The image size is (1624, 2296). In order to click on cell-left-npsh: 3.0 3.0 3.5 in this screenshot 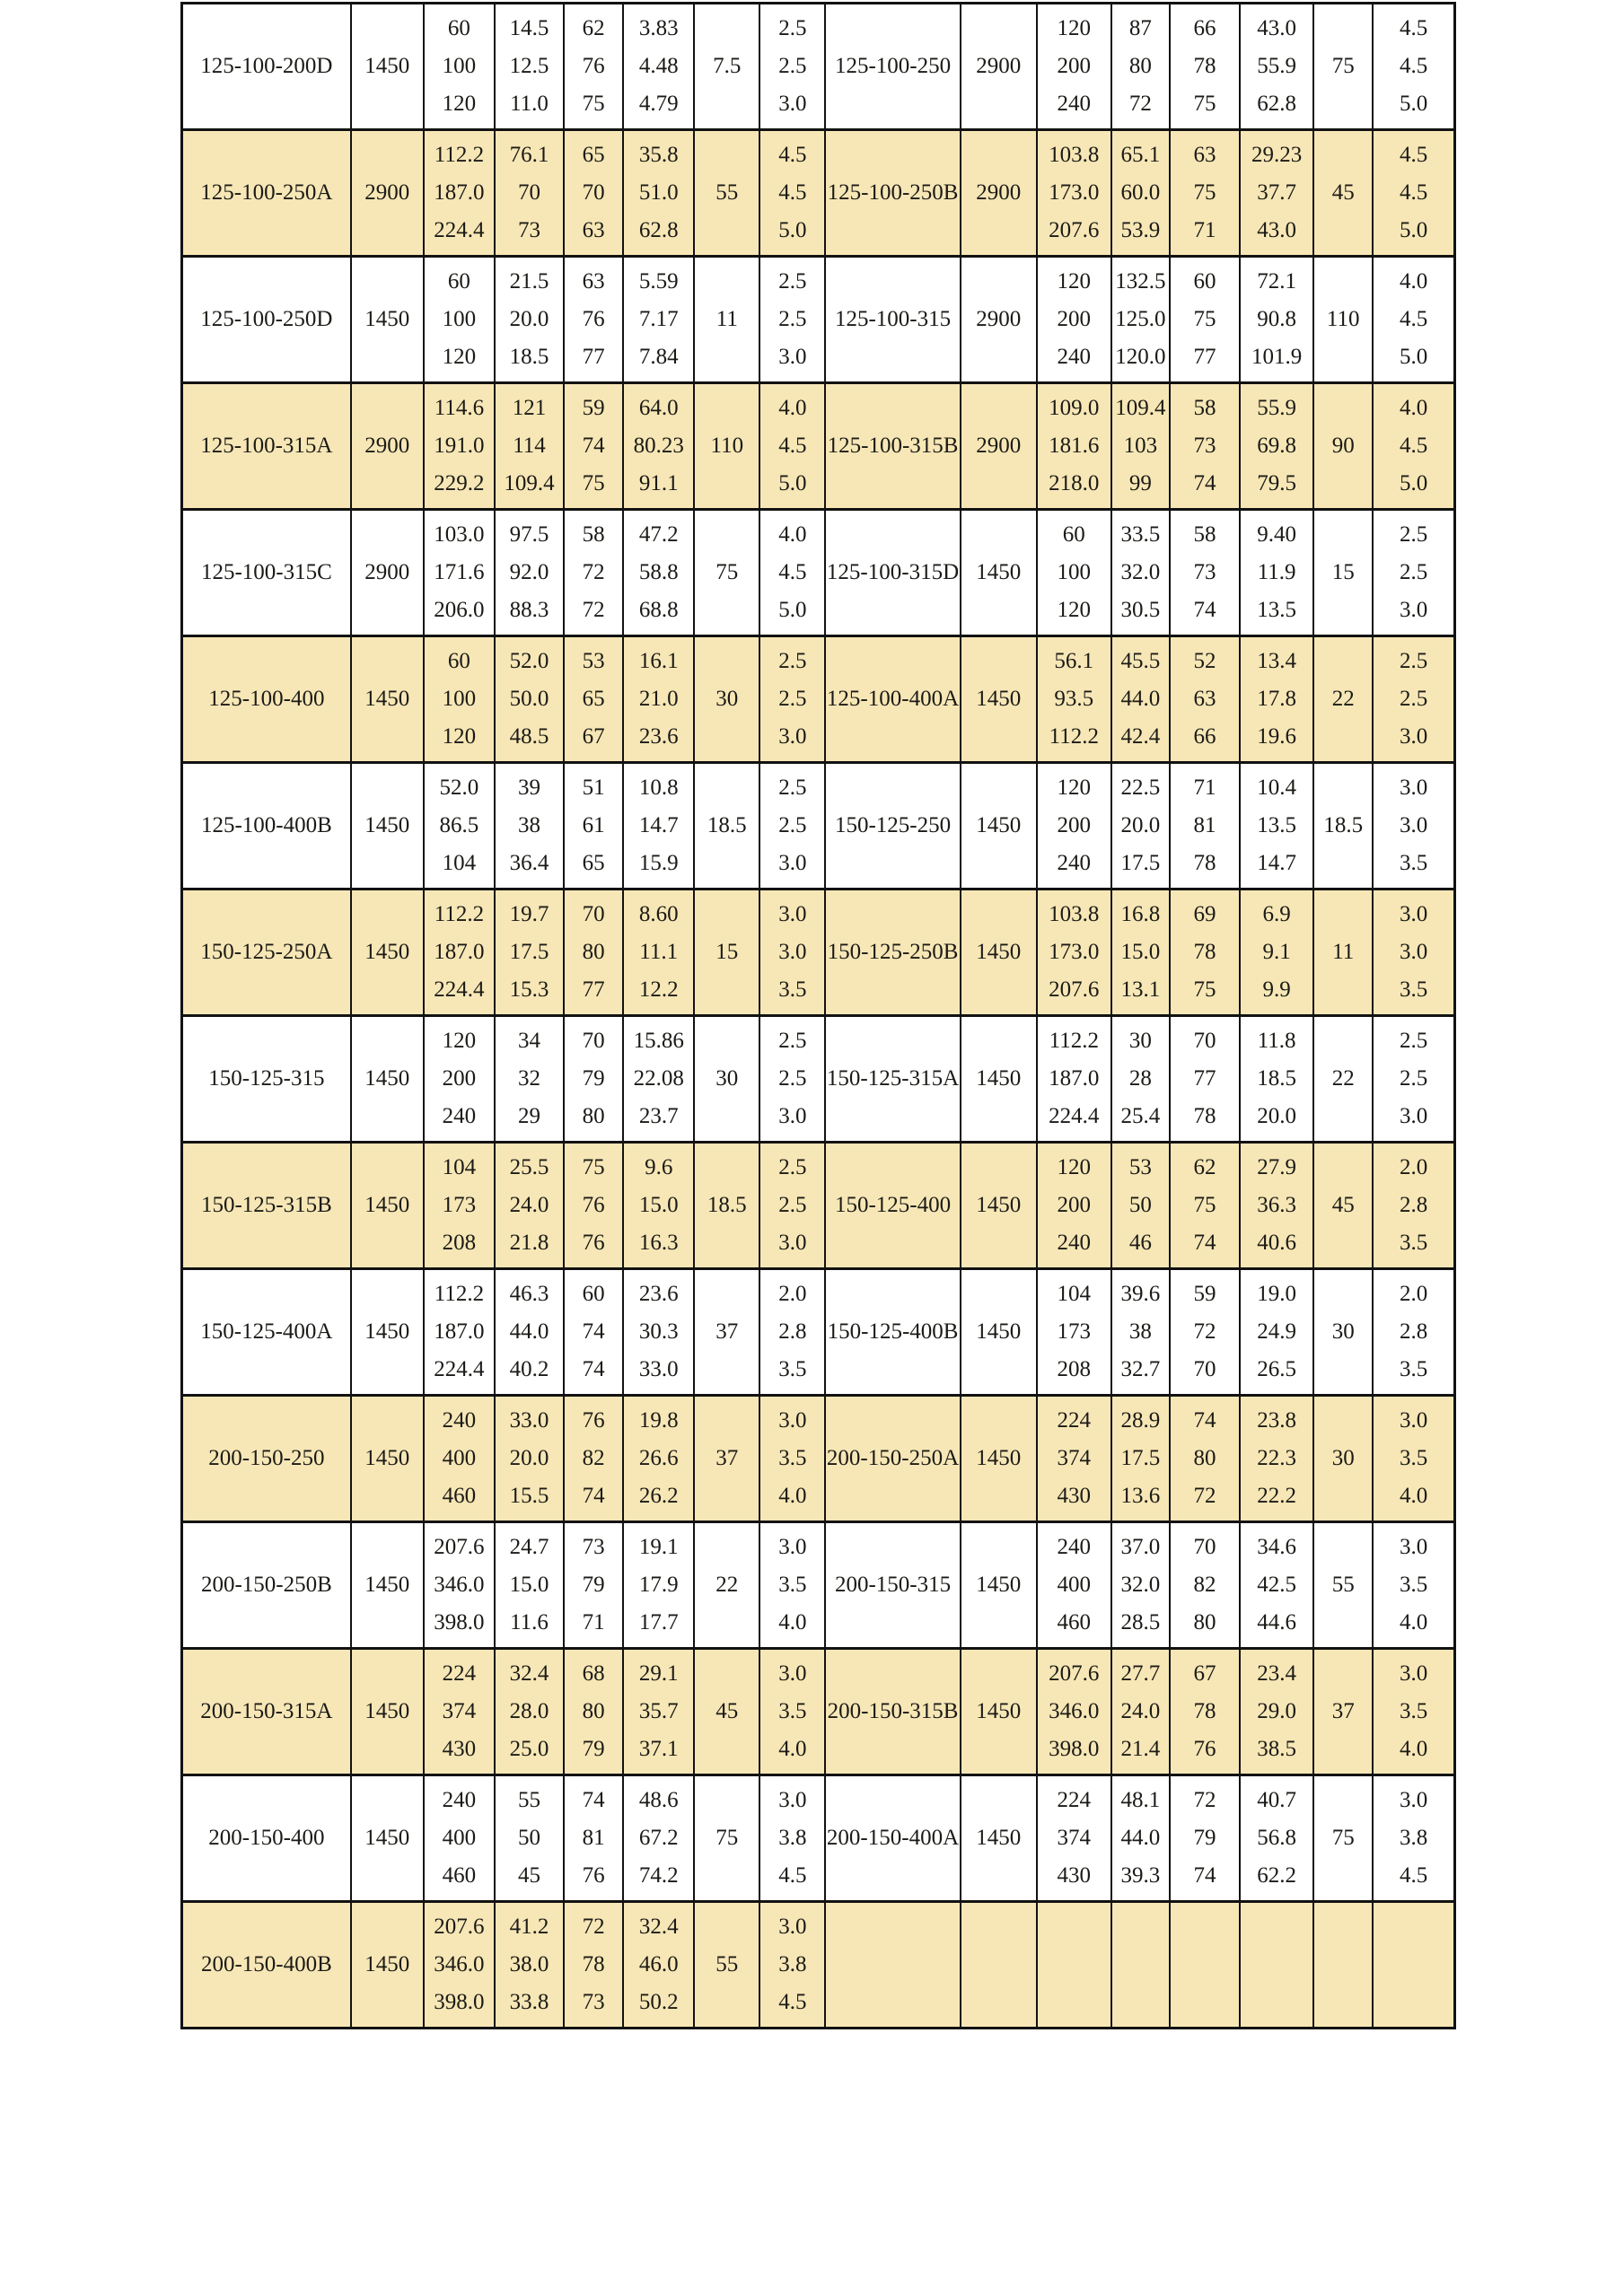, I will do `click(793, 952)`.